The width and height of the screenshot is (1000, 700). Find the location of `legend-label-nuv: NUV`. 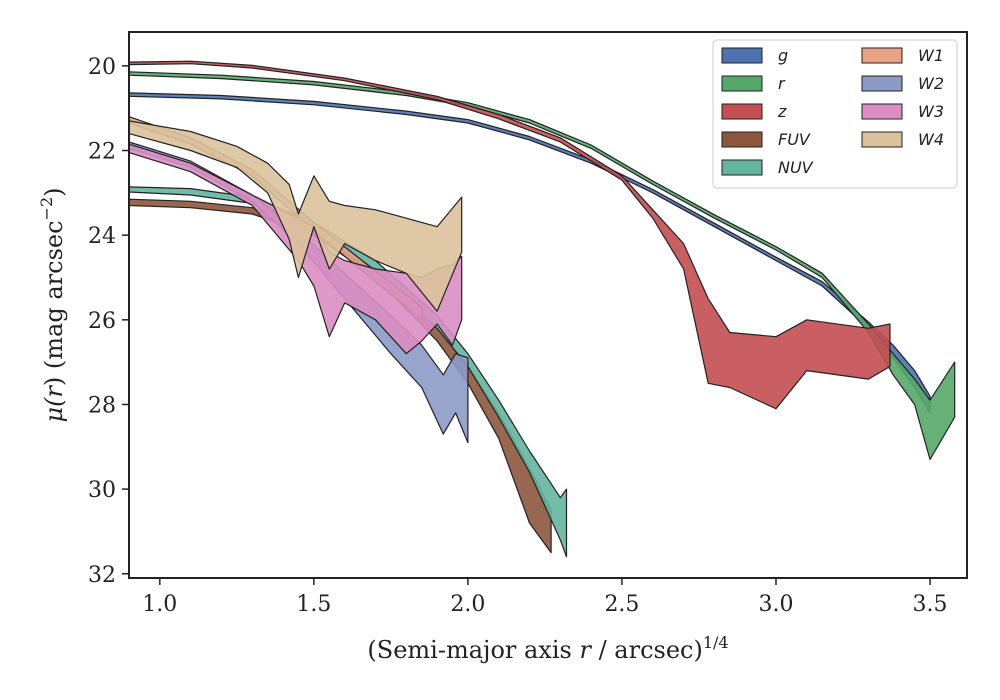

legend-label-nuv: NUV is located at coordinates (796, 167).